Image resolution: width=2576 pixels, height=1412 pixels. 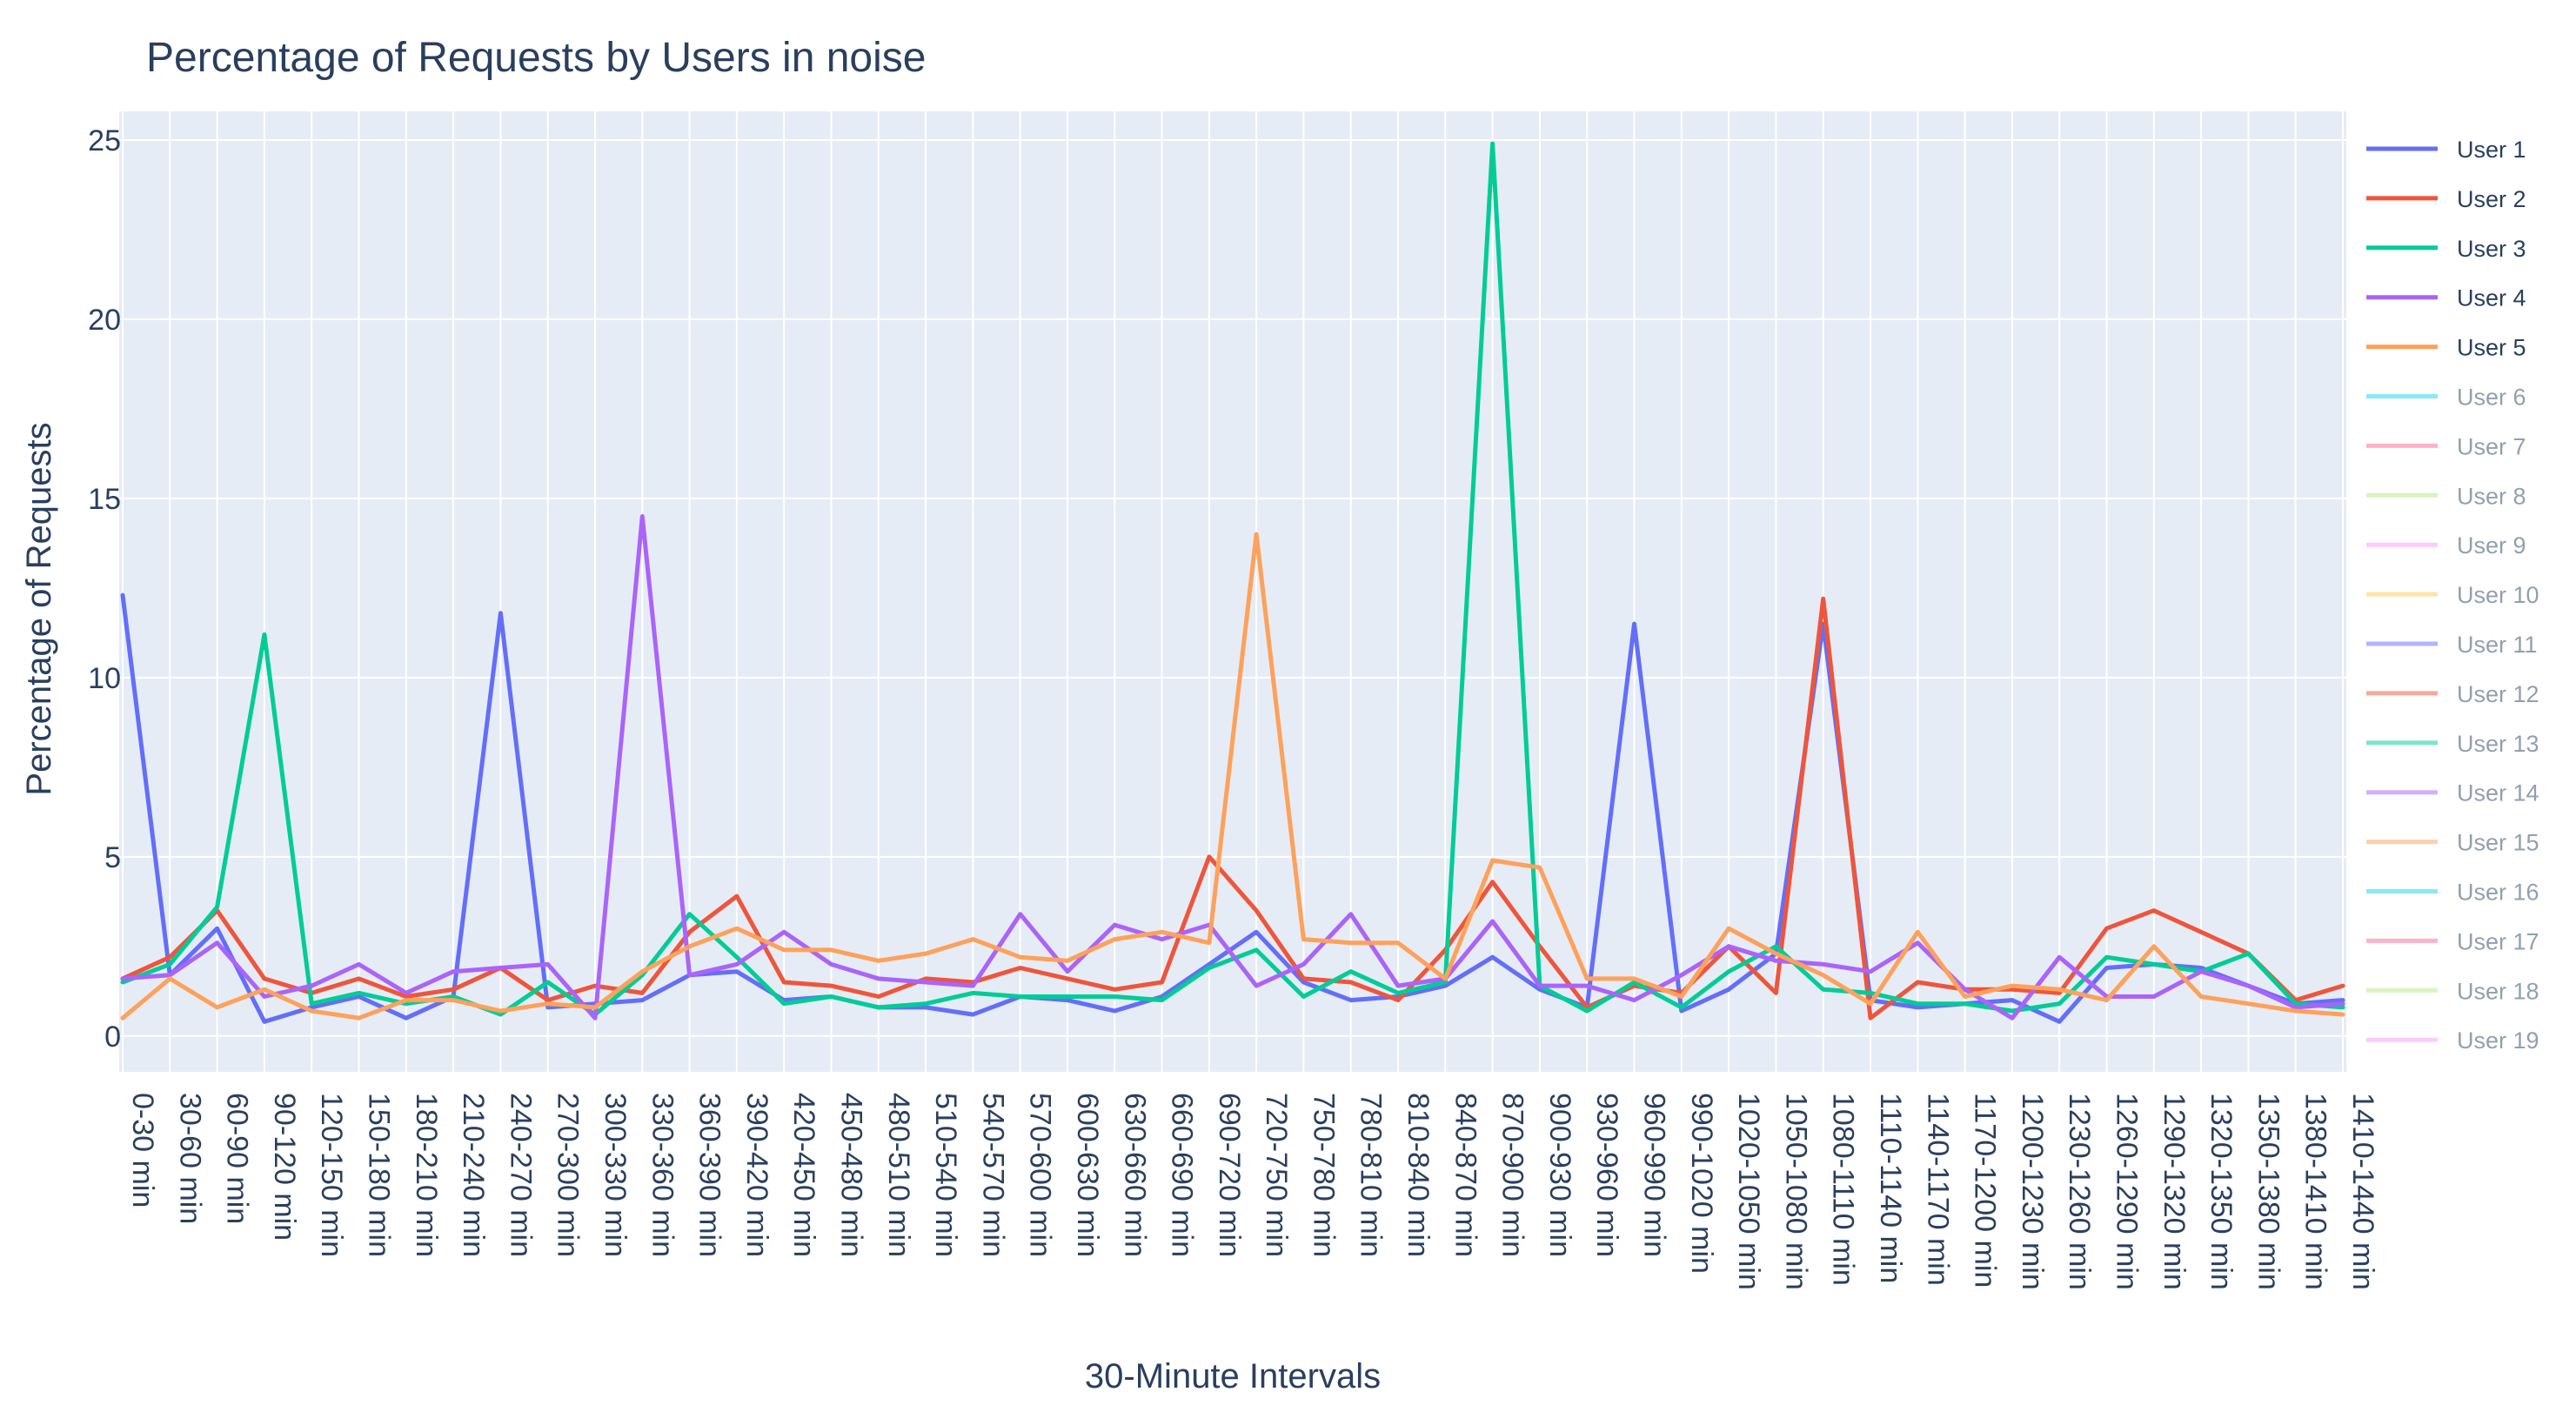 What do you see at coordinates (709, 1175) in the screenshot?
I see `x-tick-label: 360-390 min` at bounding box center [709, 1175].